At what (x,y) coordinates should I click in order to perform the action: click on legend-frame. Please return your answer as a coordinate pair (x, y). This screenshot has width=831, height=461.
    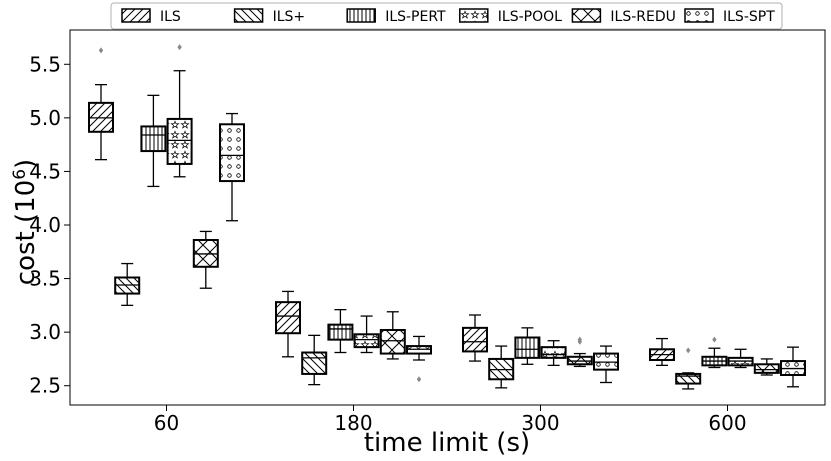
    Looking at the image, I should click on (446, 16).